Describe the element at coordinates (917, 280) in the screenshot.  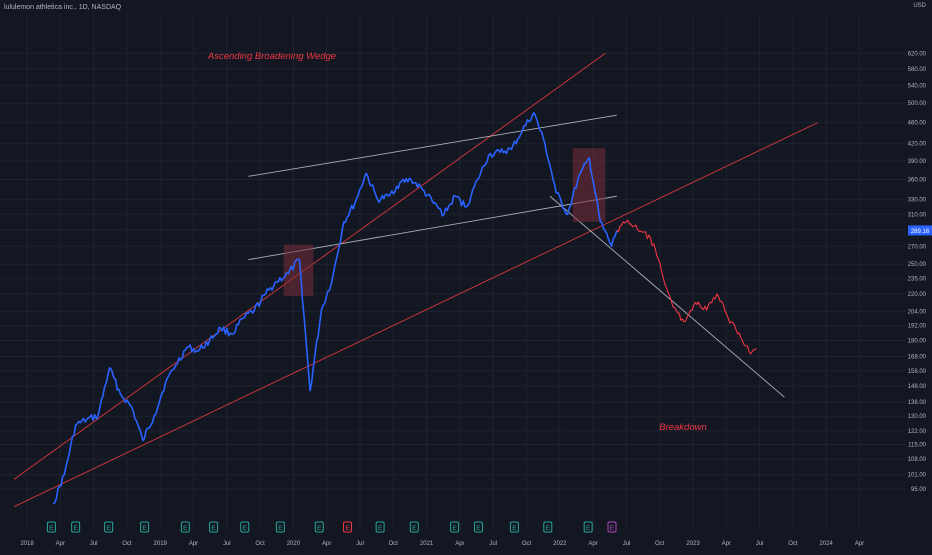
I see `y-tick-label: 235.00` at that location.